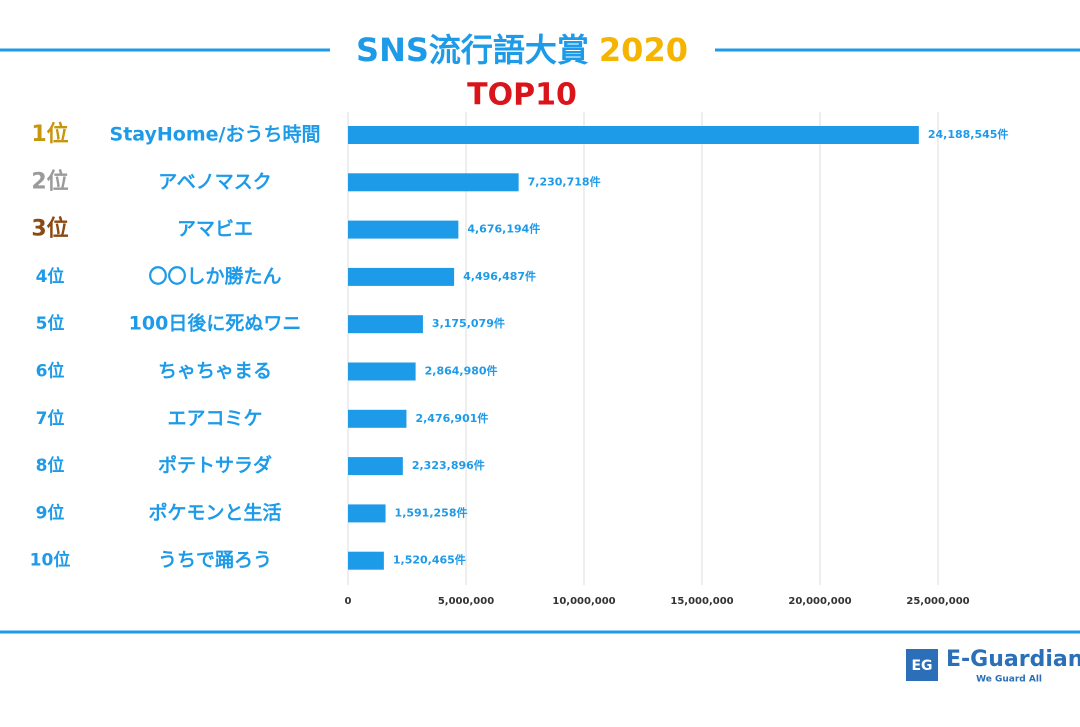 This screenshot has height=727, width=1080. I want to click on x-tick-label: 0, so click(348, 601).